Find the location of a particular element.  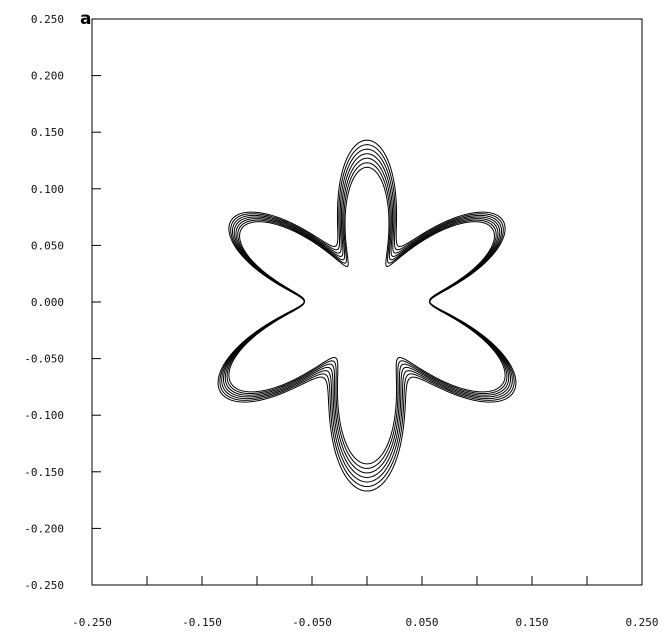

y-tick-label: -0.200 is located at coordinates (44, 528).